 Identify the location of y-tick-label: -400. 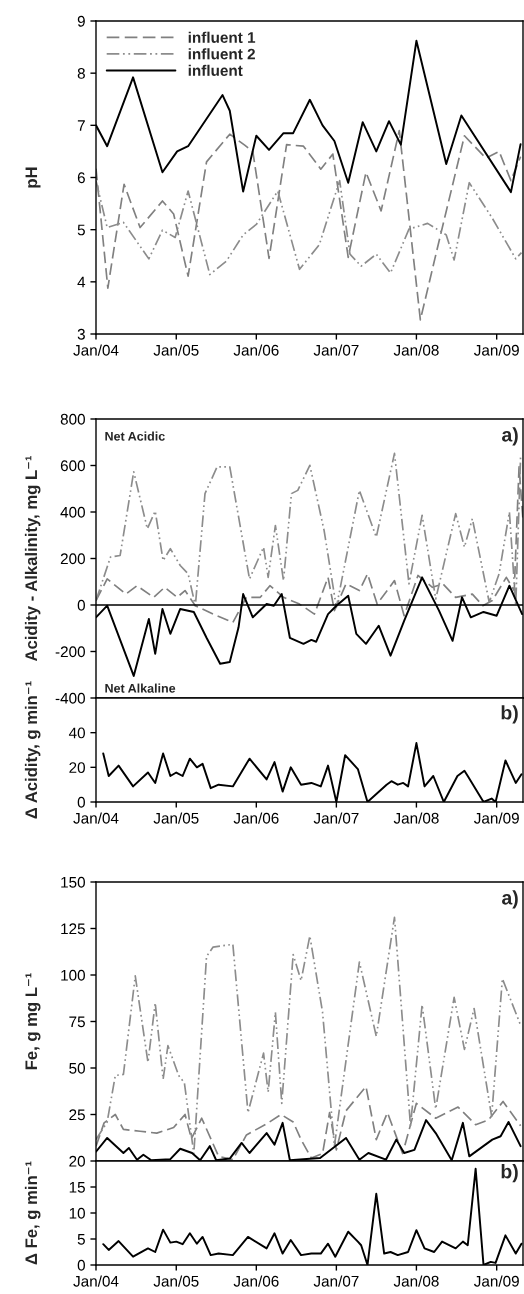
(70, 698).